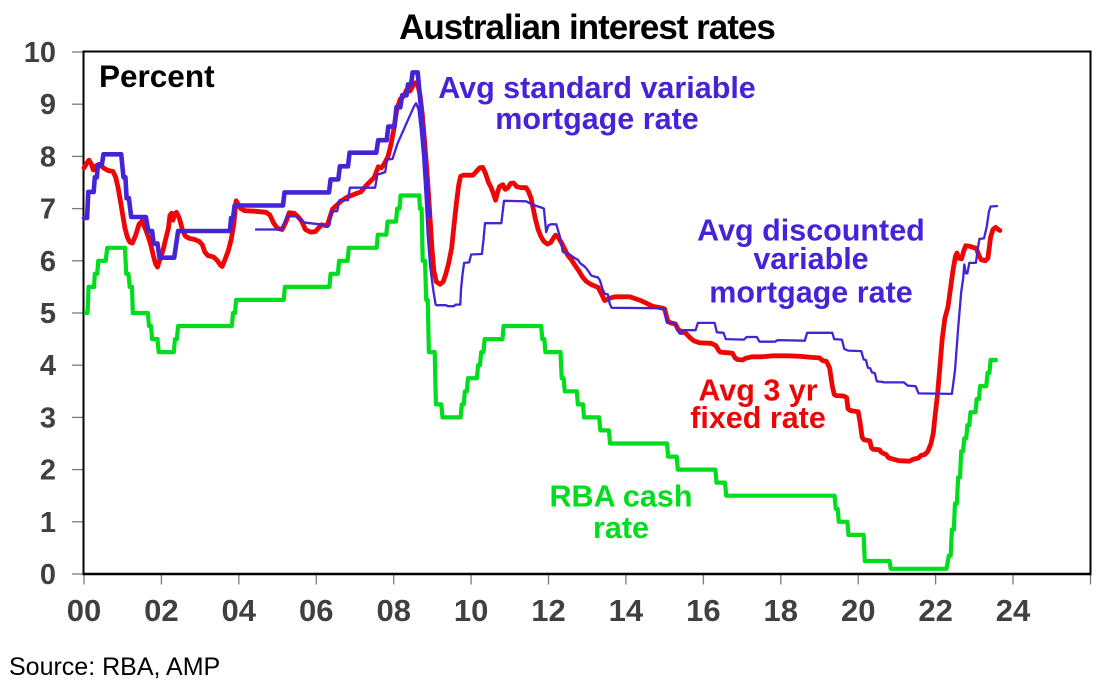 The image size is (1100, 691). What do you see at coordinates (161, 610) in the screenshot?
I see `svg-text: 02` at bounding box center [161, 610].